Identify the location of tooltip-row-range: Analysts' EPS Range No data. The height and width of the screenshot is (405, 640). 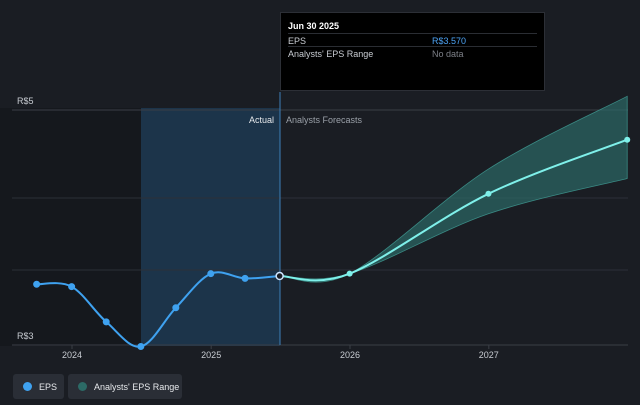
(412, 53).